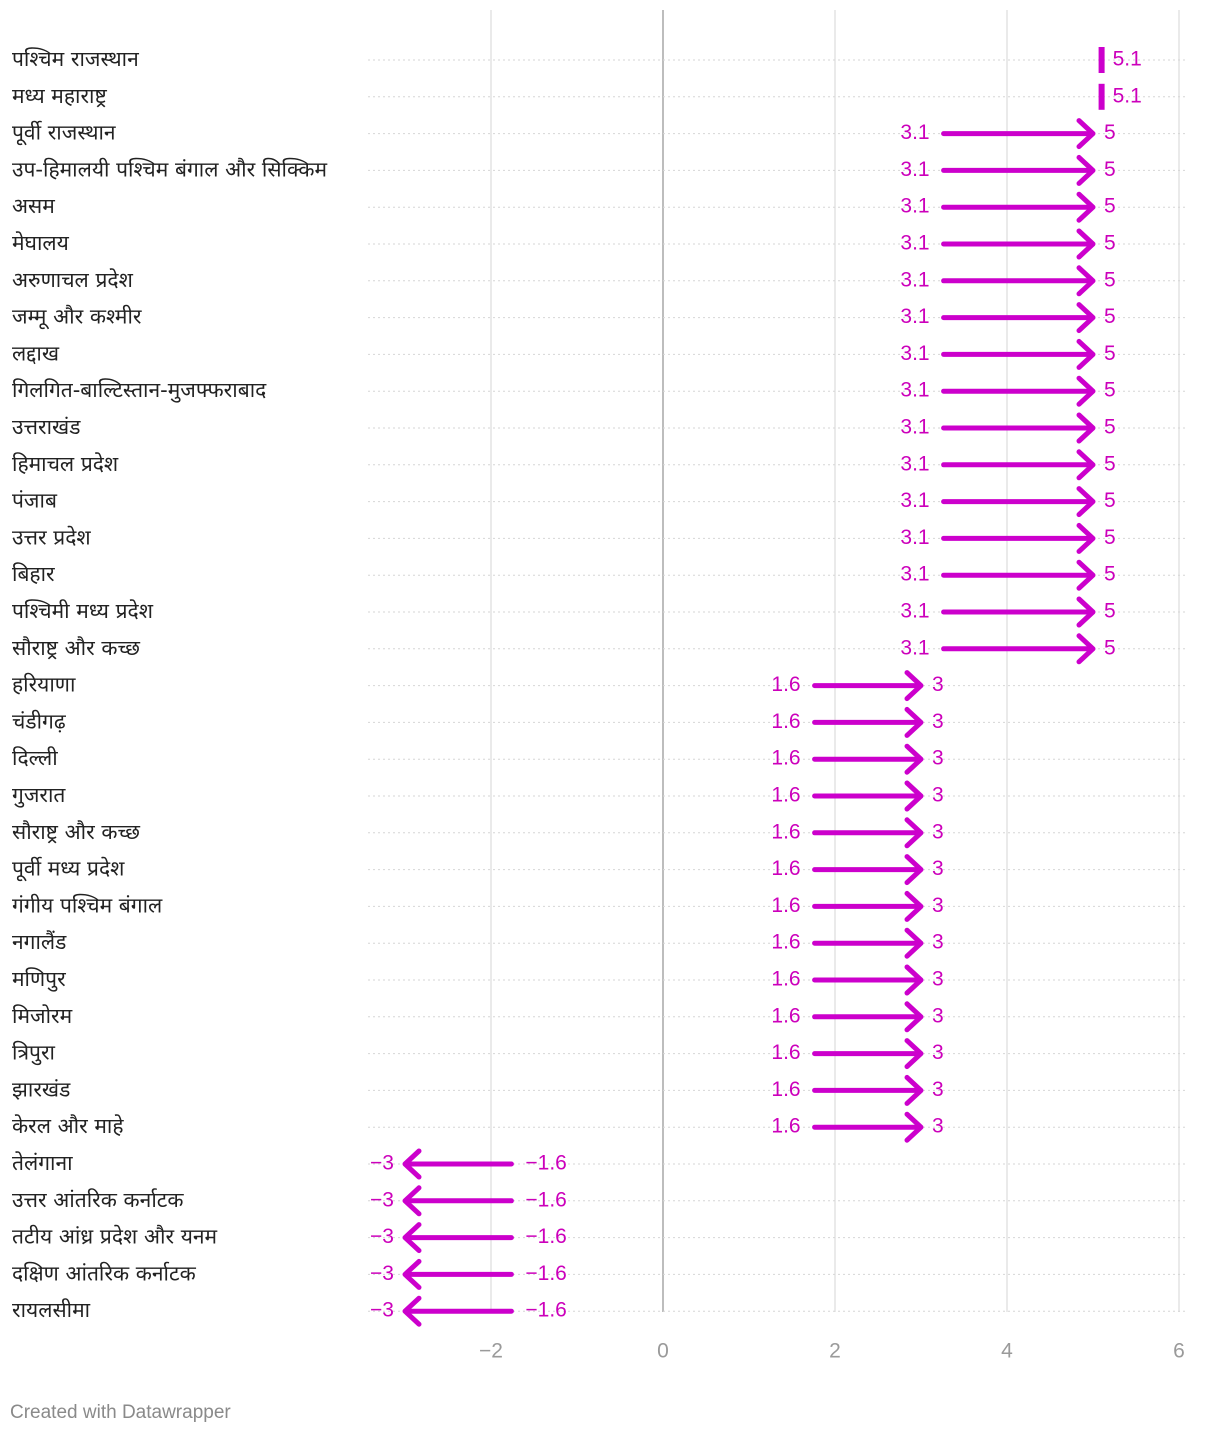  Describe the element at coordinates (663, 1351) in the screenshot. I see `x-tick-label: 0` at that location.